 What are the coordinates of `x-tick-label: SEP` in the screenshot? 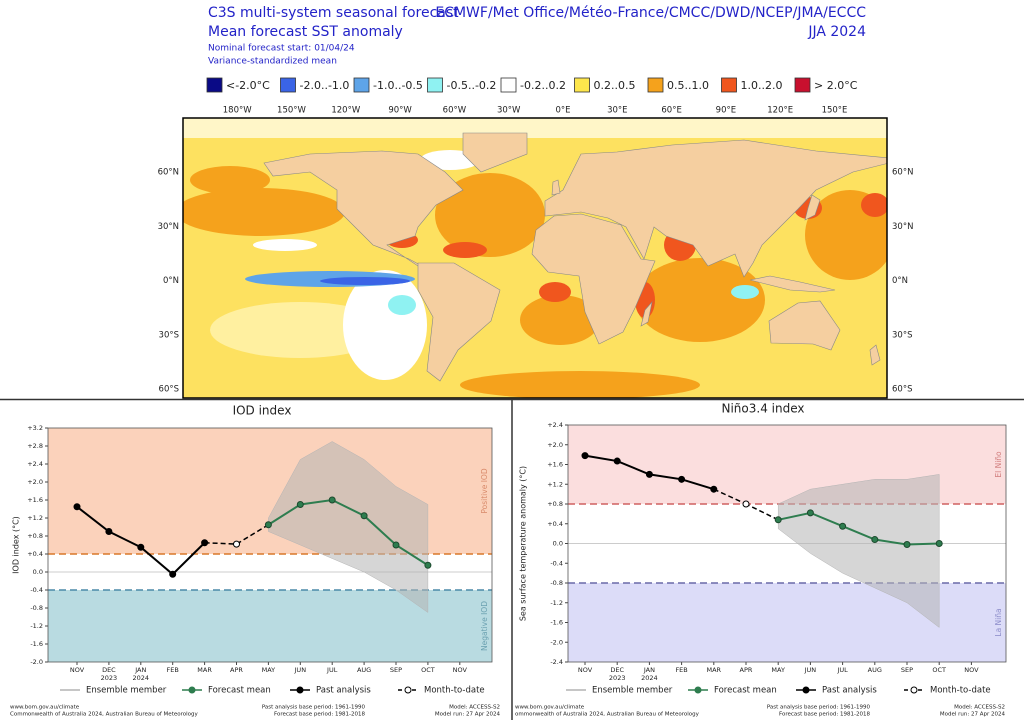 It's located at (396, 670).